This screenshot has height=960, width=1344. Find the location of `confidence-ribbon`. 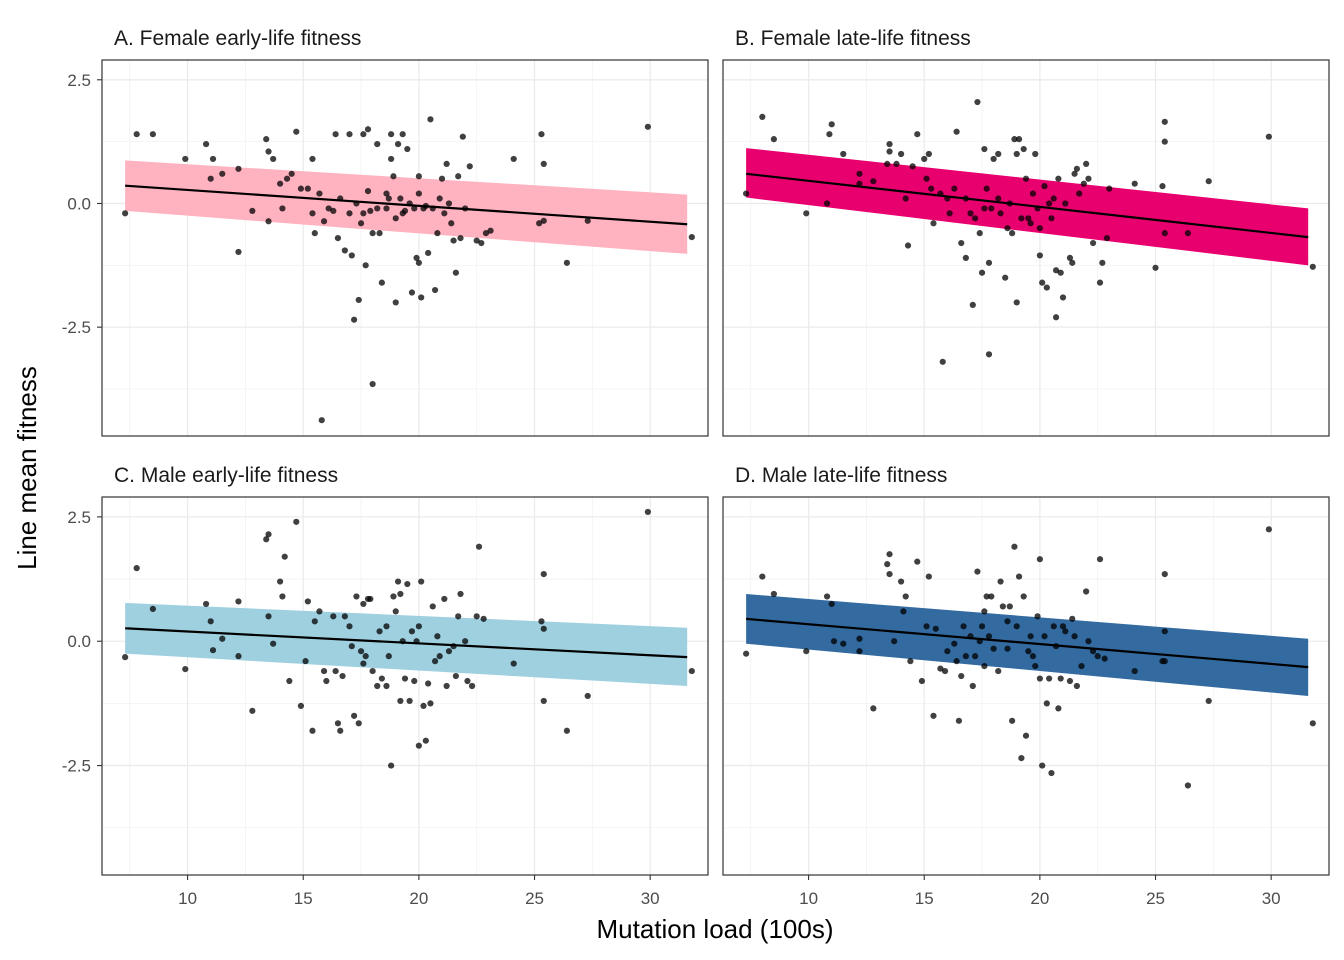

confidence-ribbon is located at coordinates (406, 207).